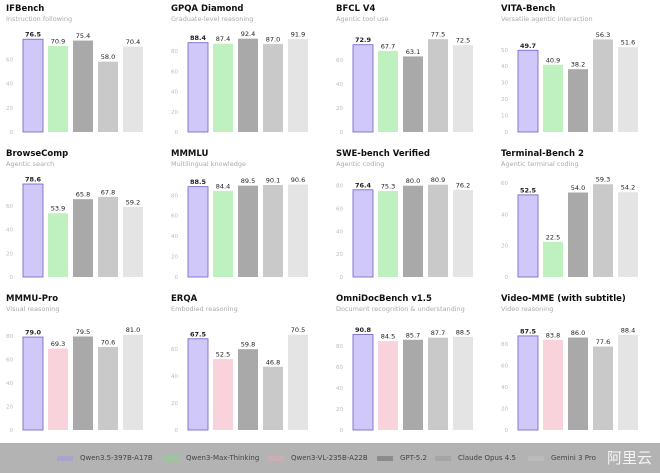  Describe the element at coordinates (628, 43) in the screenshot. I see `bar-value-label: 51.6` at that location.